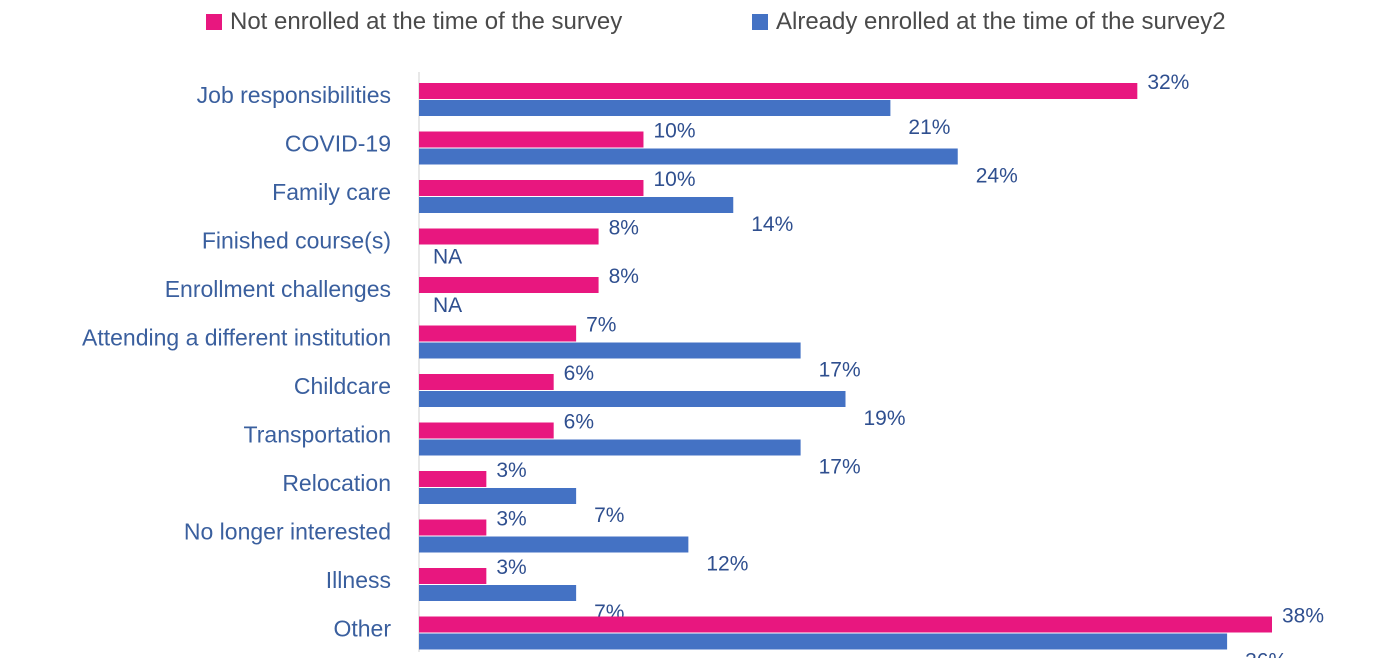  Describe the element at coordinates (358, 580) in the screenshot. I see `category-label: Illness` at that location.